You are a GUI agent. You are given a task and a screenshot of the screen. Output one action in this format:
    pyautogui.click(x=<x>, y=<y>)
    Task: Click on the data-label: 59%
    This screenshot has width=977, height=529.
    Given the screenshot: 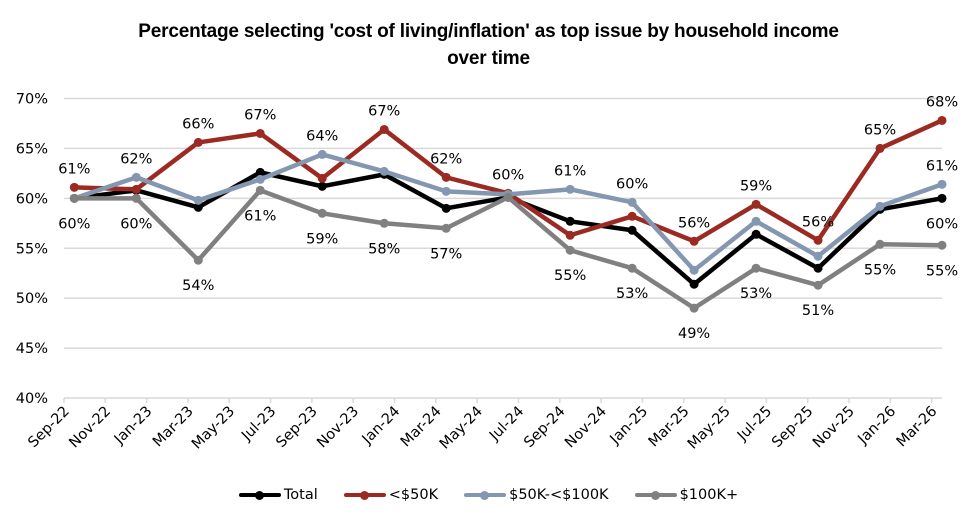 What is the action you would take?
    pyautogui.click(x=322, y=239)
    